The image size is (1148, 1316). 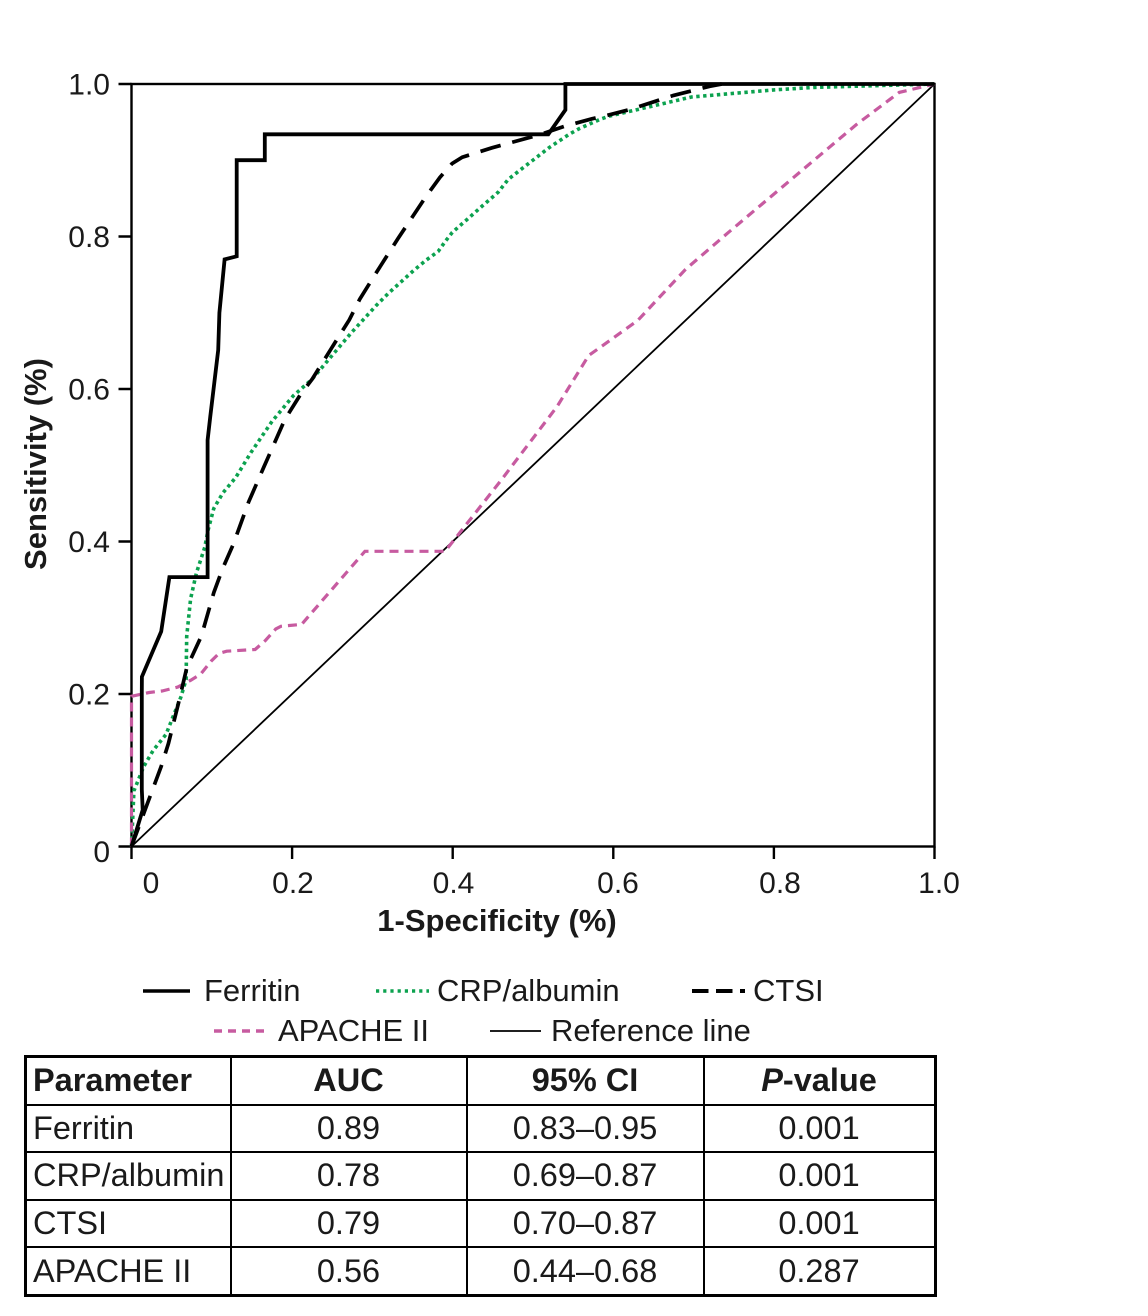 What do you see at coordinates (528, 990) in the screenshot?
I see `svg-text: CRP/albumin` at bounding box center [528, 990].